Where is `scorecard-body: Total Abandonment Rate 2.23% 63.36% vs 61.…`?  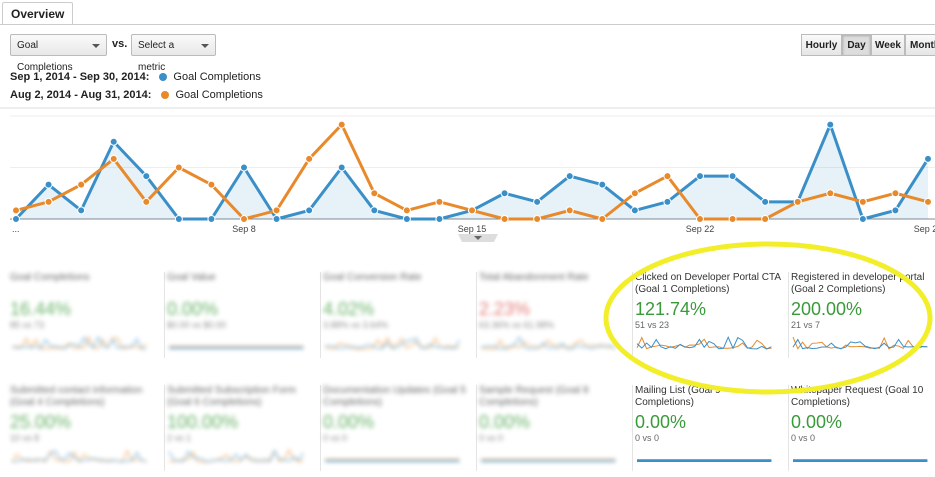 scorecard-body: Total Abandonment Rate 2.23% 63.36% vs 61.… is located at coordinates (552, 311).